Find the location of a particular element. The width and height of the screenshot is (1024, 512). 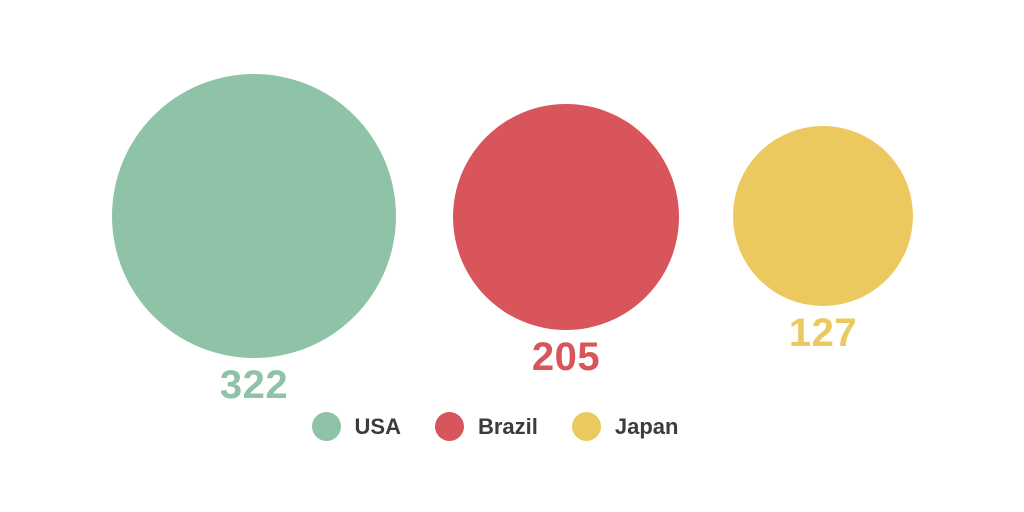

bubble-value-brazil: 205 is located at coordinates (566, 357).